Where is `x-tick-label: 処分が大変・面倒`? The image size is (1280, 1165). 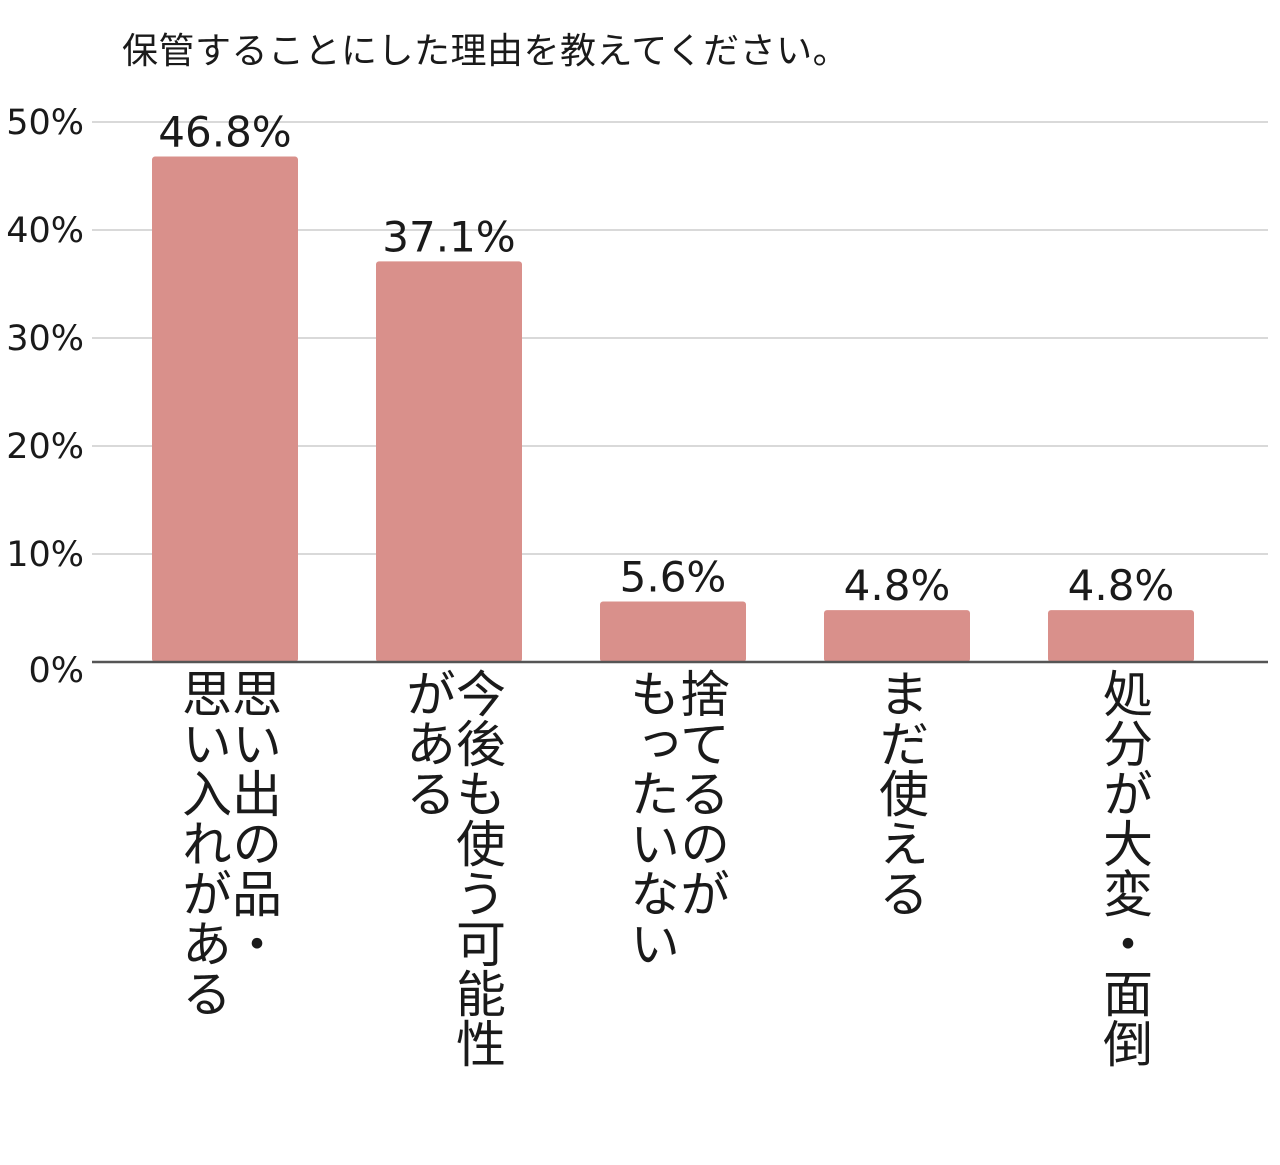 x-tick-label: 処分が大変・面倒 is located at coordinates (1124, 868).